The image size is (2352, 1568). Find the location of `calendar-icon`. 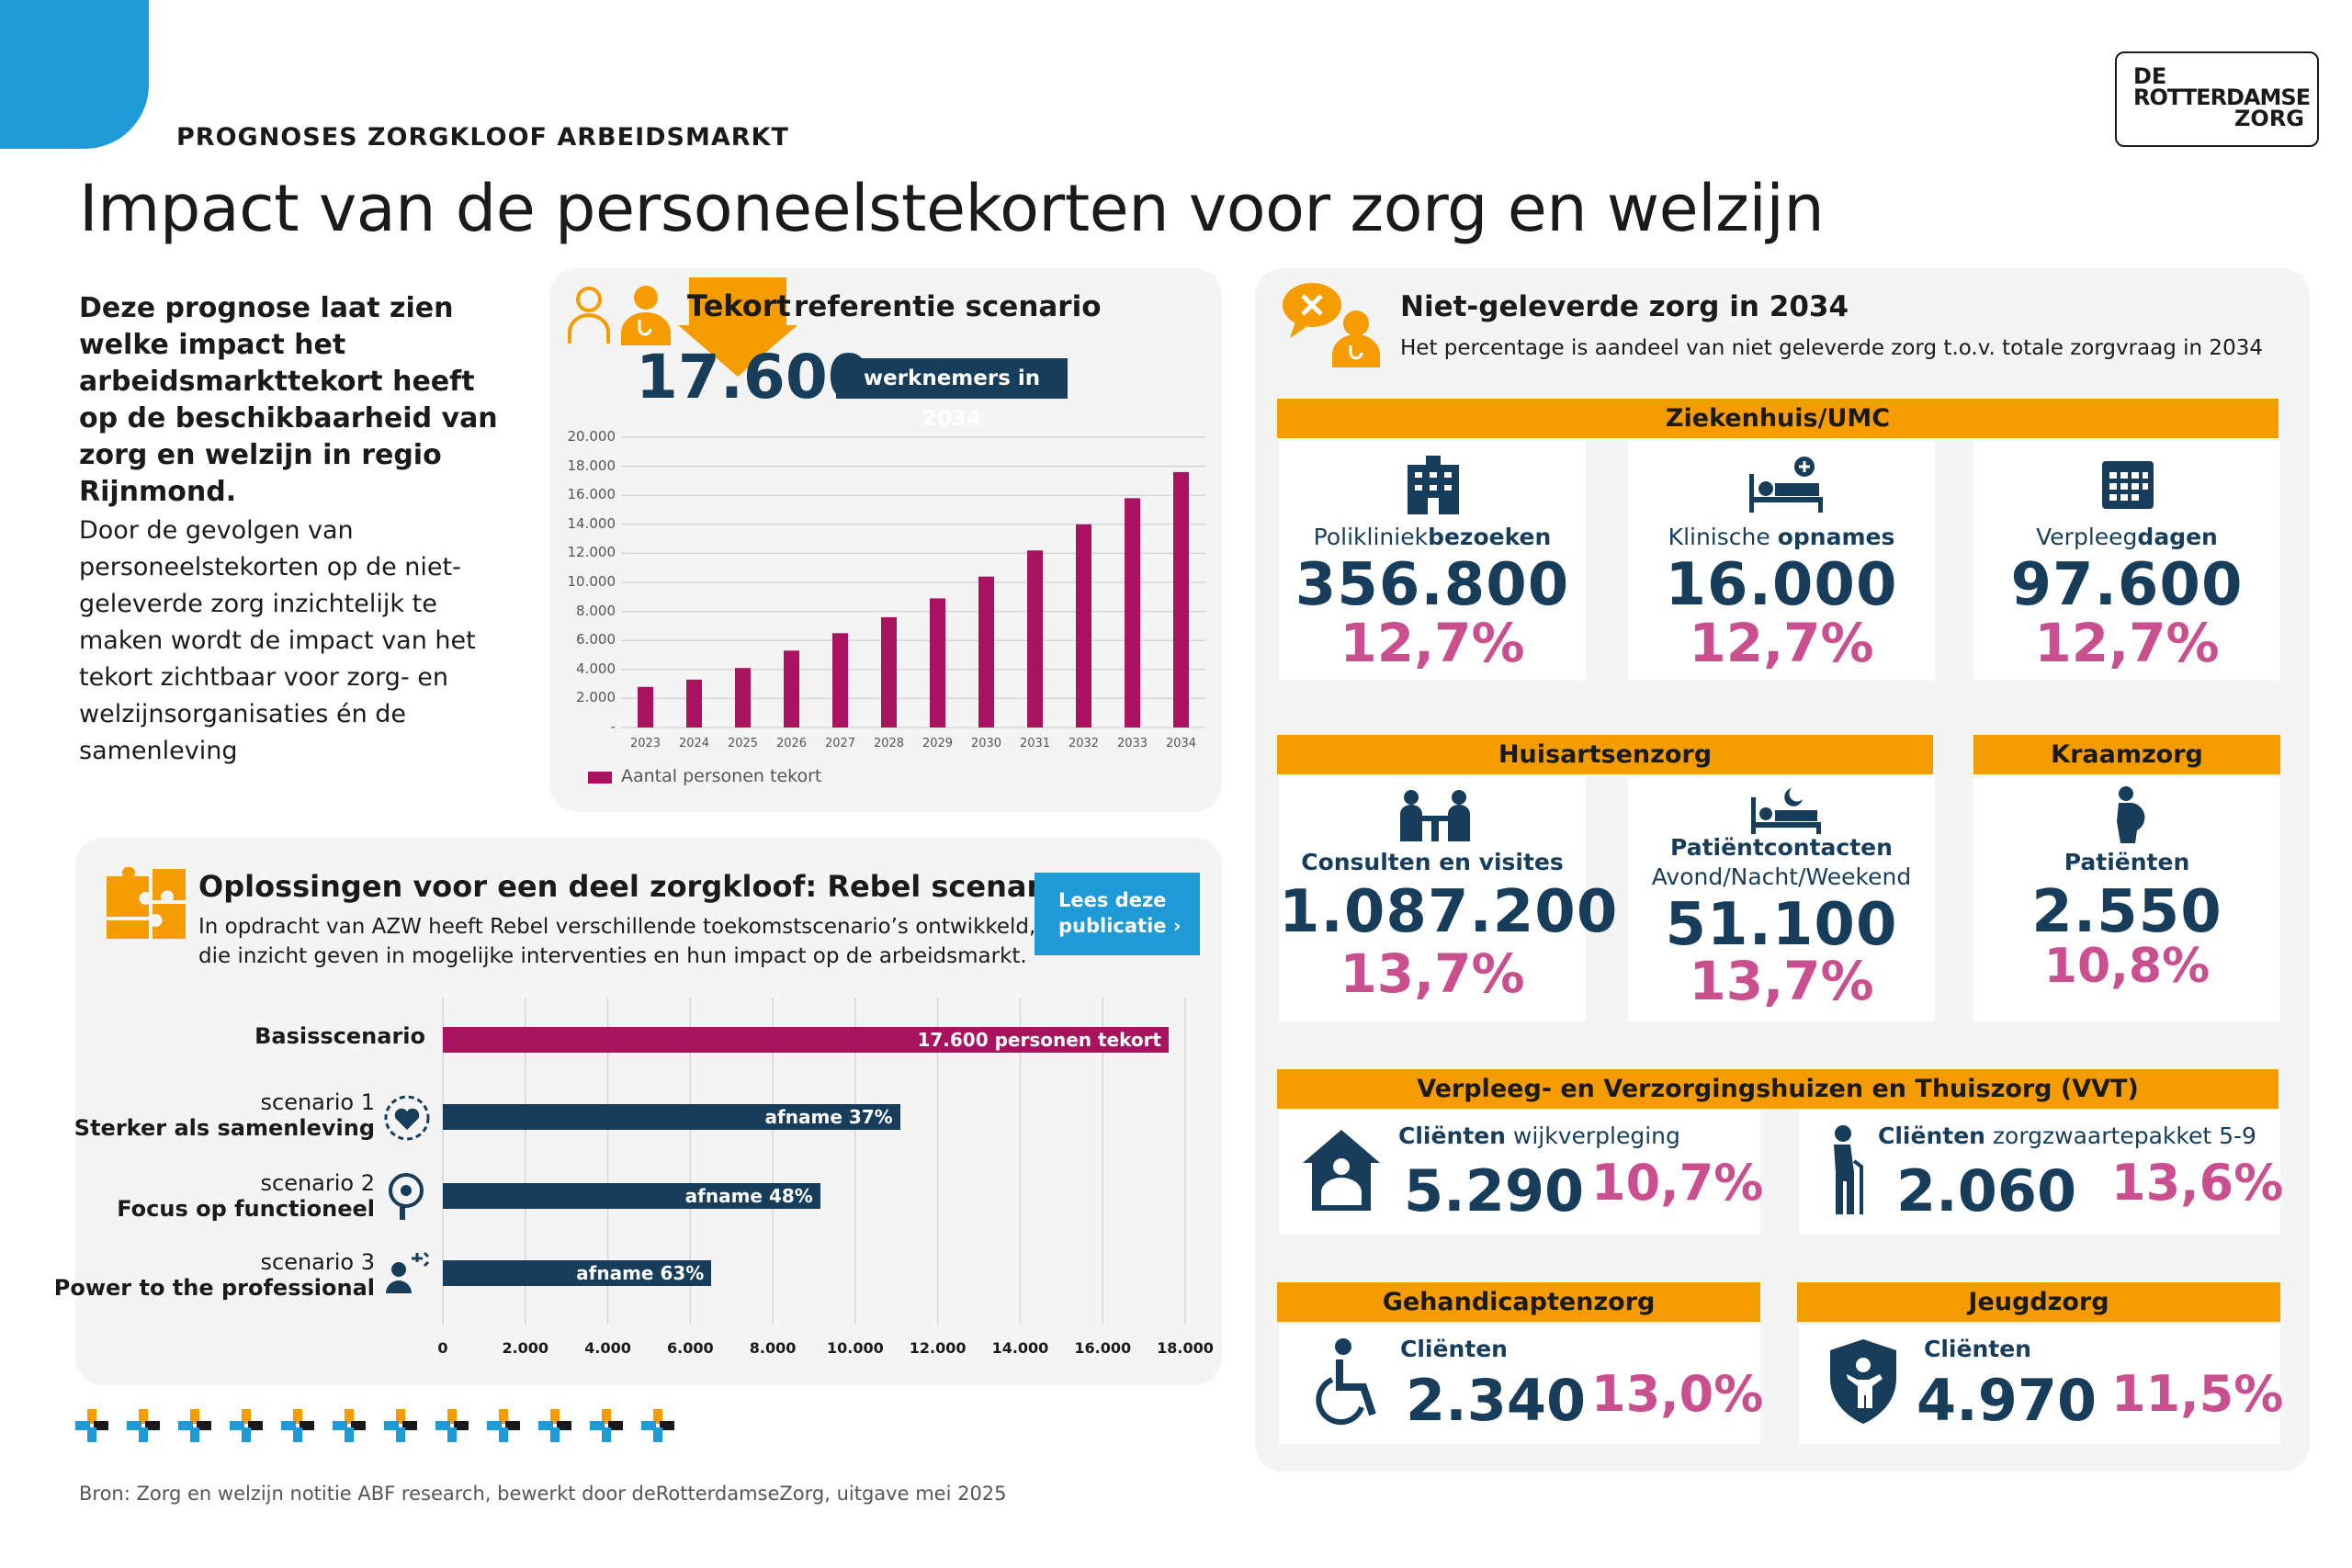

calendar-icon is located at coordinates (2128, 485).